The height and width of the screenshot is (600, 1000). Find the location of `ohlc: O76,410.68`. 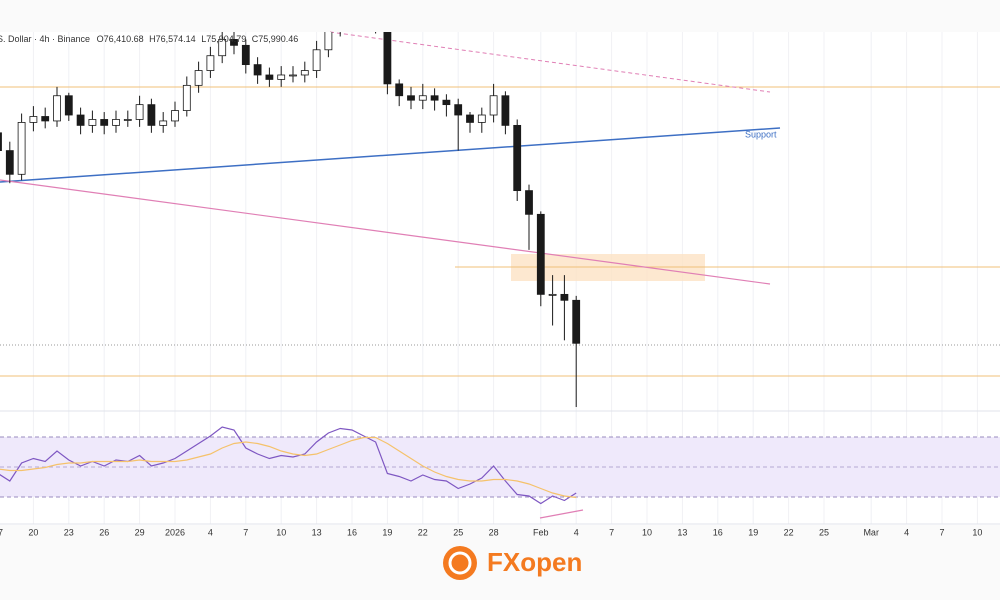

ohlc: O76,410.68 is located at coordinates (120, 39).